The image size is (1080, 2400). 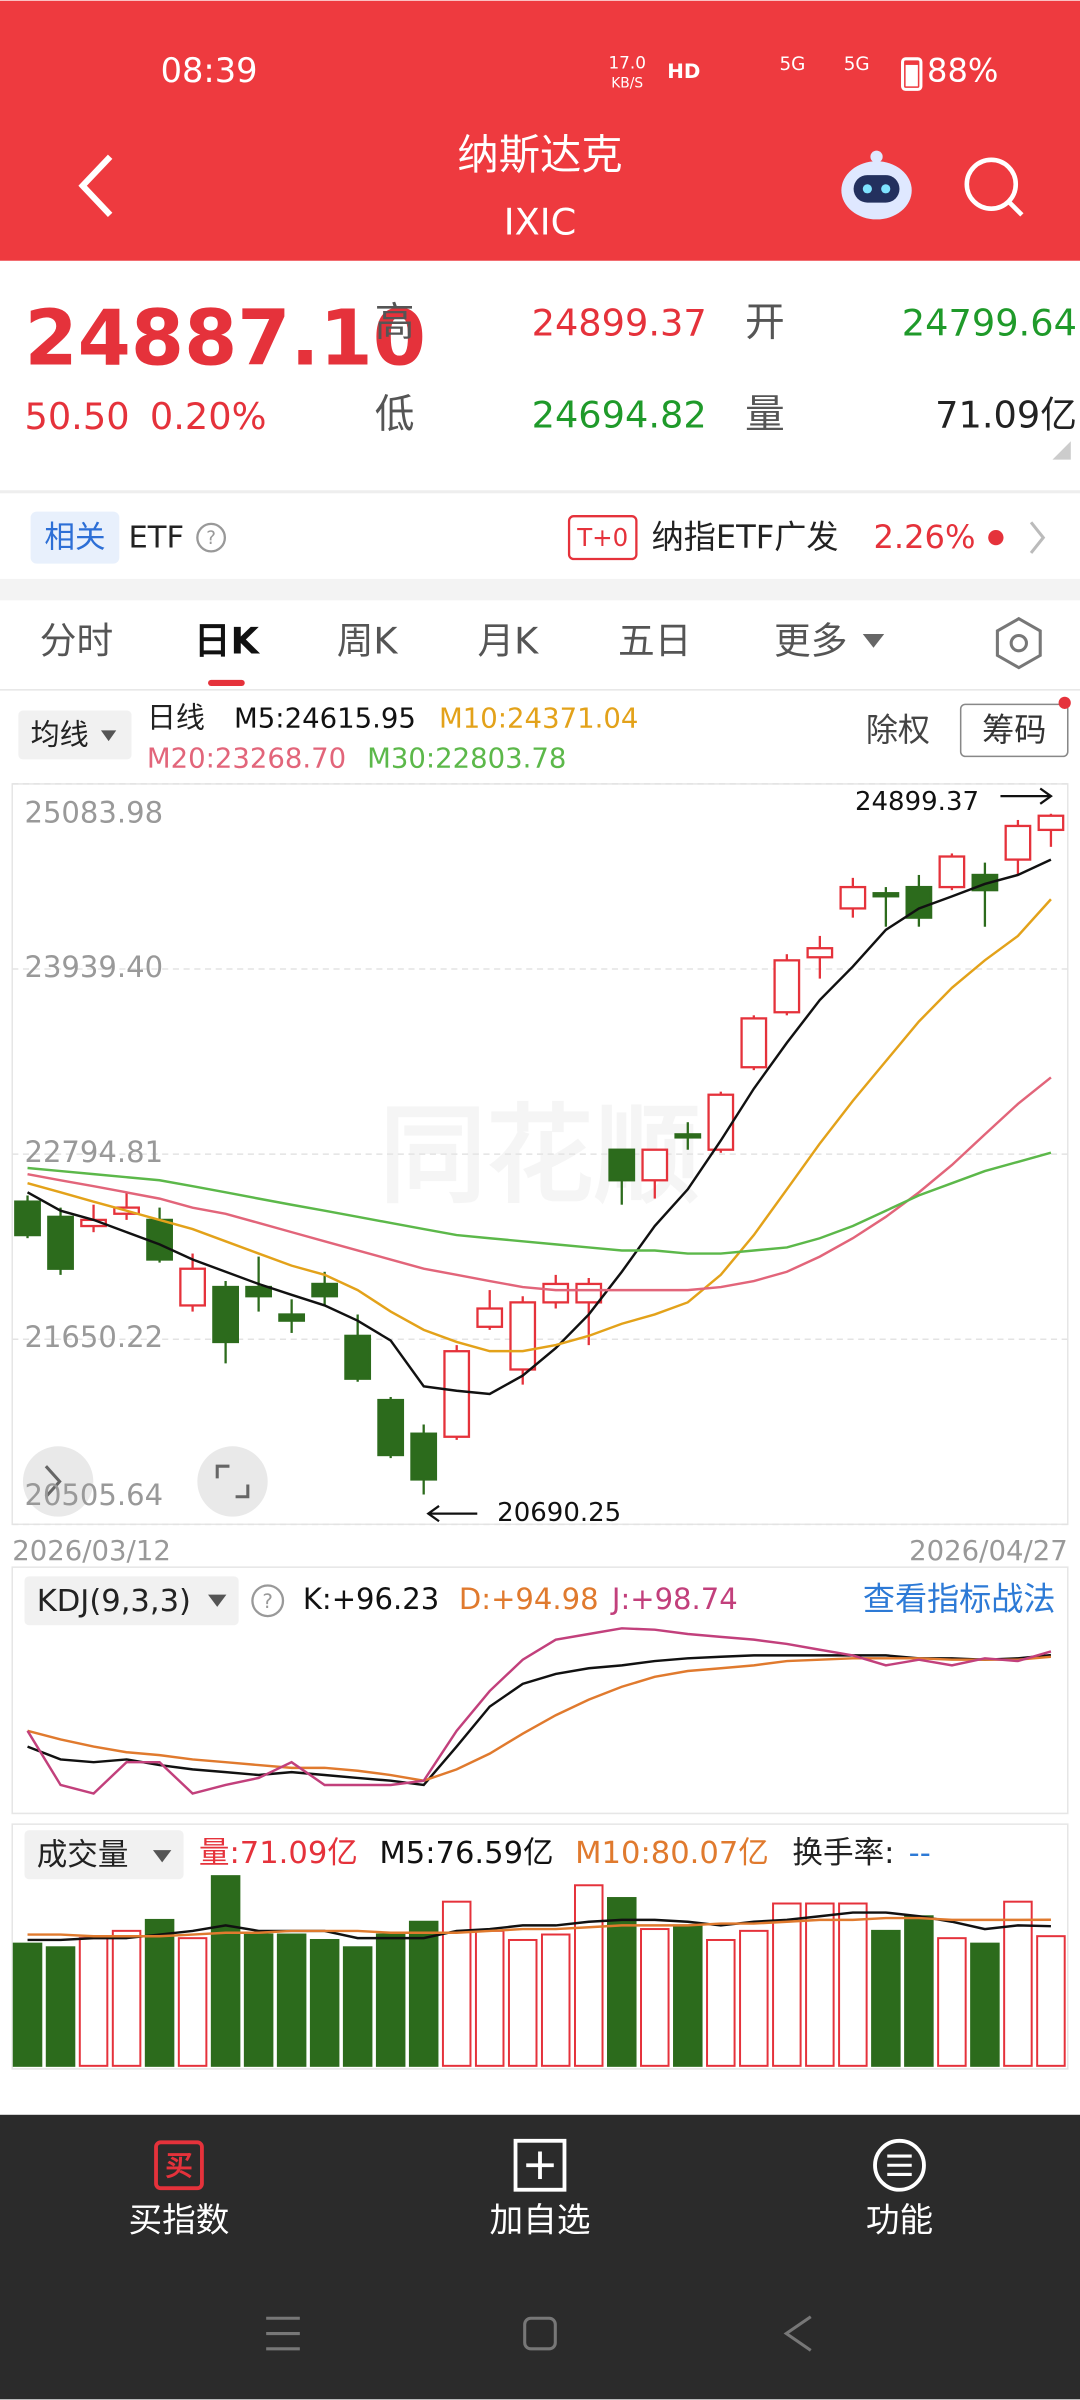 I want to click on etf-dot, so click(x=996, y=537).